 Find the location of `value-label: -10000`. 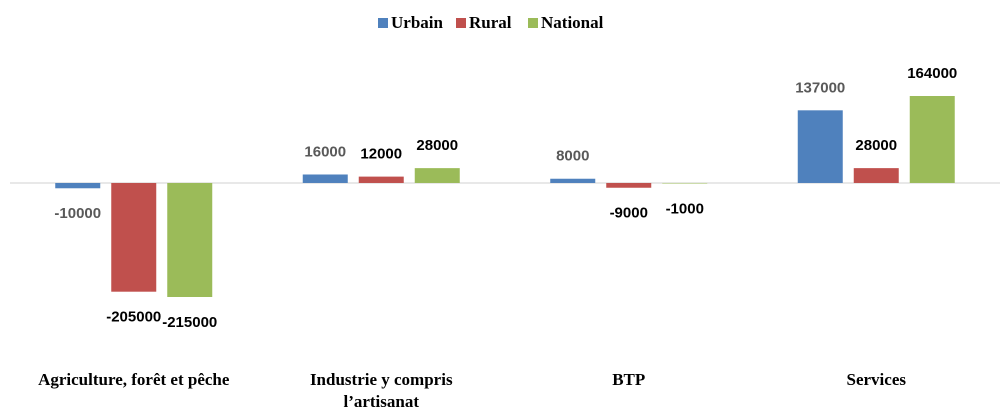

value-label: -10000 is located at coordinates (77, 213).